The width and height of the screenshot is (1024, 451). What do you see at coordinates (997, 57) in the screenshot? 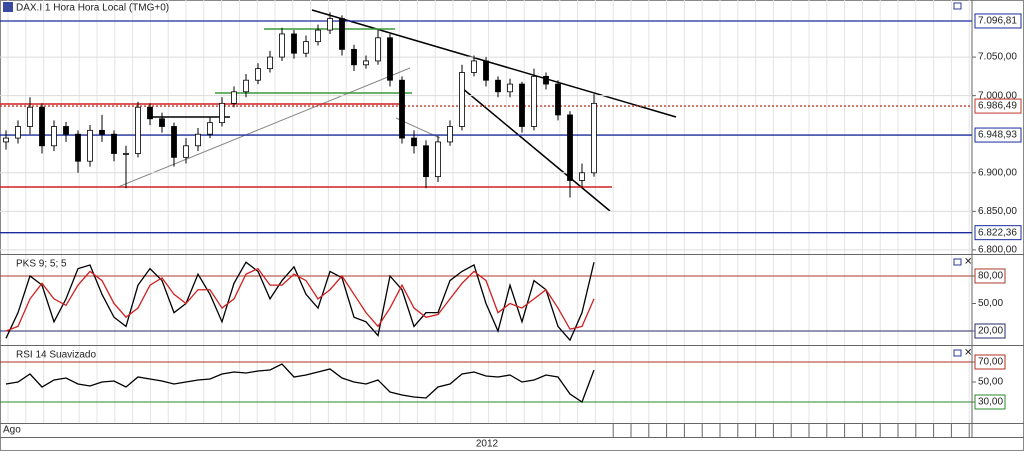
I see `y-tick-label: 7.050,00` at bounding box center [997, 57].